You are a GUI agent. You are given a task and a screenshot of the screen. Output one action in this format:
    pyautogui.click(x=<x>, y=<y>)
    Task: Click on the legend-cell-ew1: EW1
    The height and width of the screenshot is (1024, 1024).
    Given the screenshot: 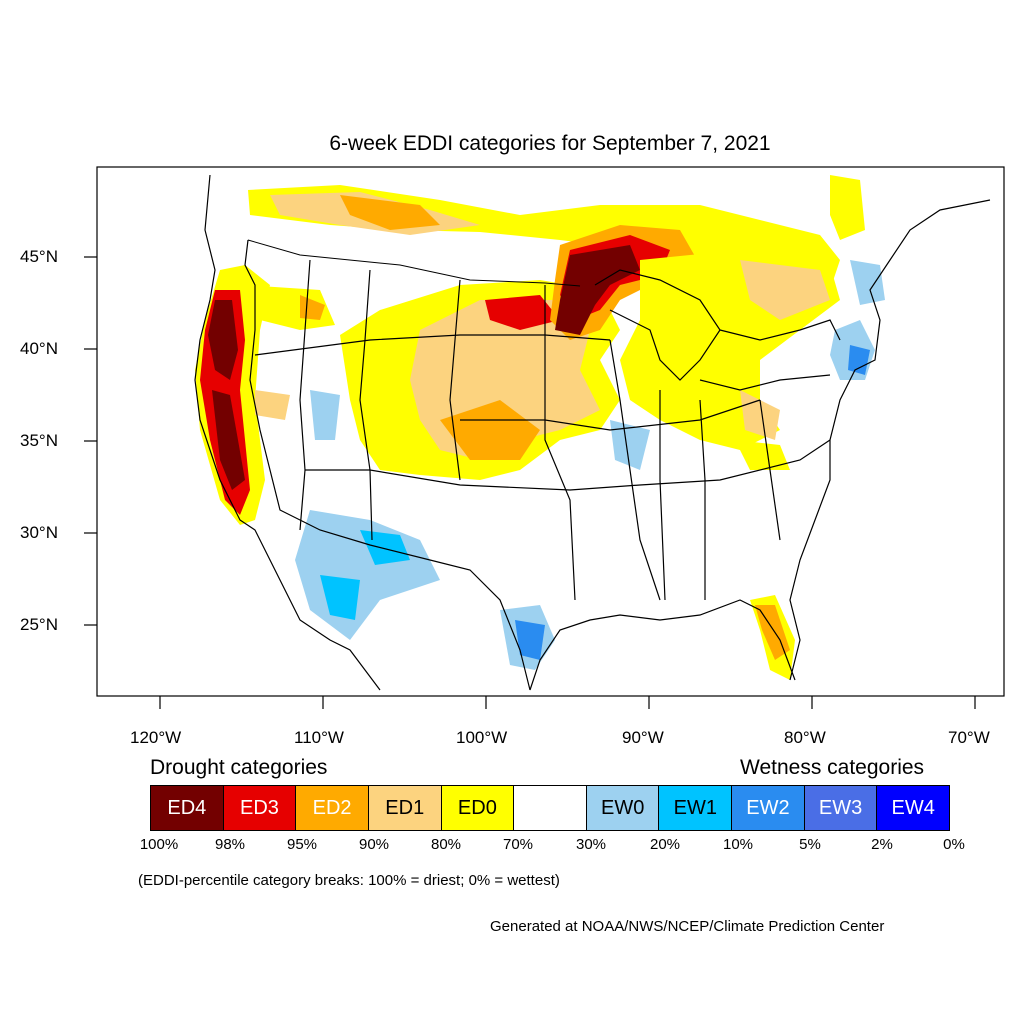 What is the action you would take?
    pyautogui.click(x=696, y=808)
    